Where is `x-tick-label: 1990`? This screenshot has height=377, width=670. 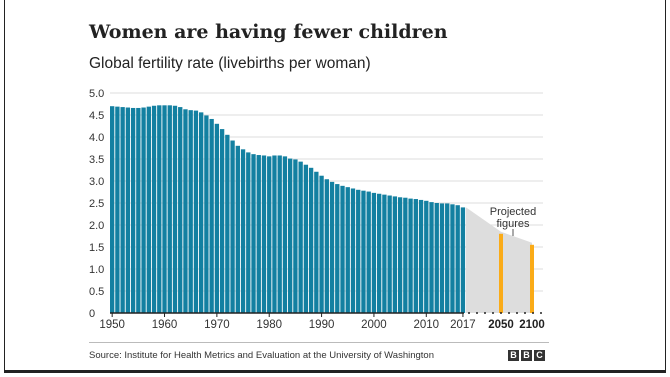 x-tick-label: 1990 is located at coordinates (322, 325).